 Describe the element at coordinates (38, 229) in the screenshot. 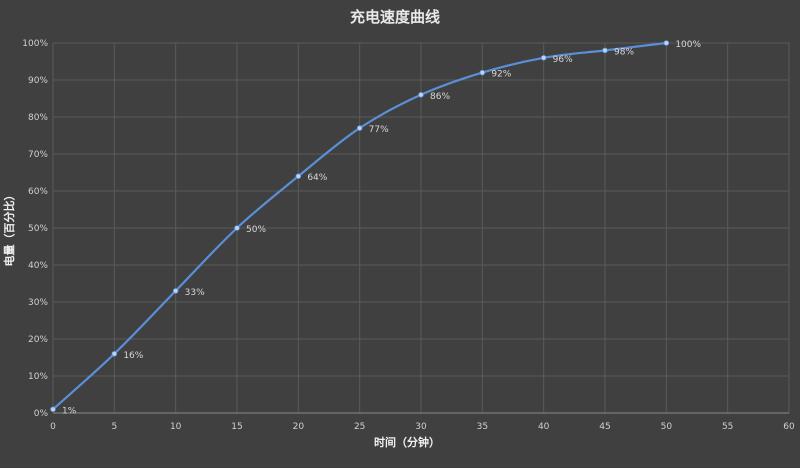

I see `y-tick-label: 50%` at that location.